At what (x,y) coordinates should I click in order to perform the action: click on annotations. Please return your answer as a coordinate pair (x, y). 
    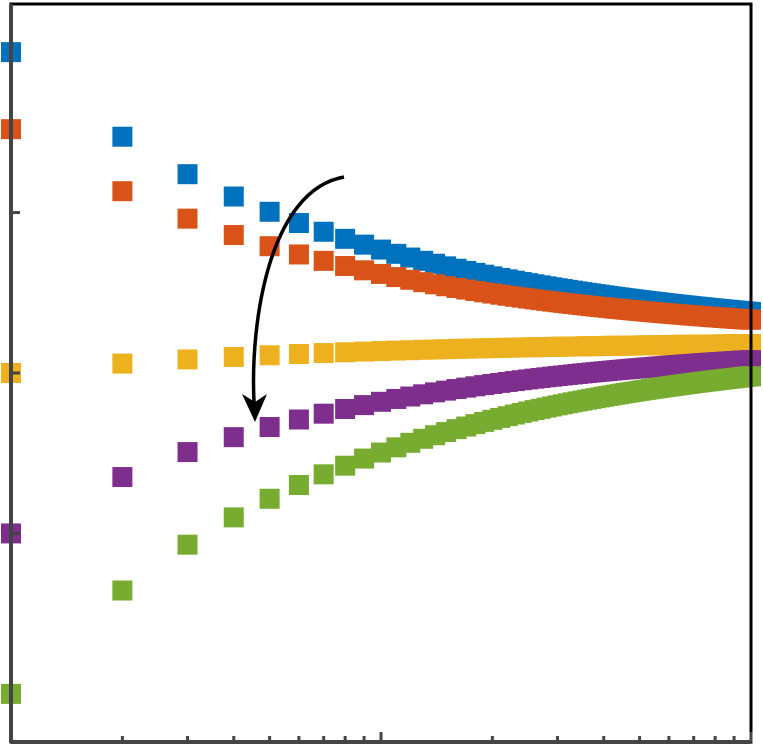
    Looking at the image, I should click on (293, 298).